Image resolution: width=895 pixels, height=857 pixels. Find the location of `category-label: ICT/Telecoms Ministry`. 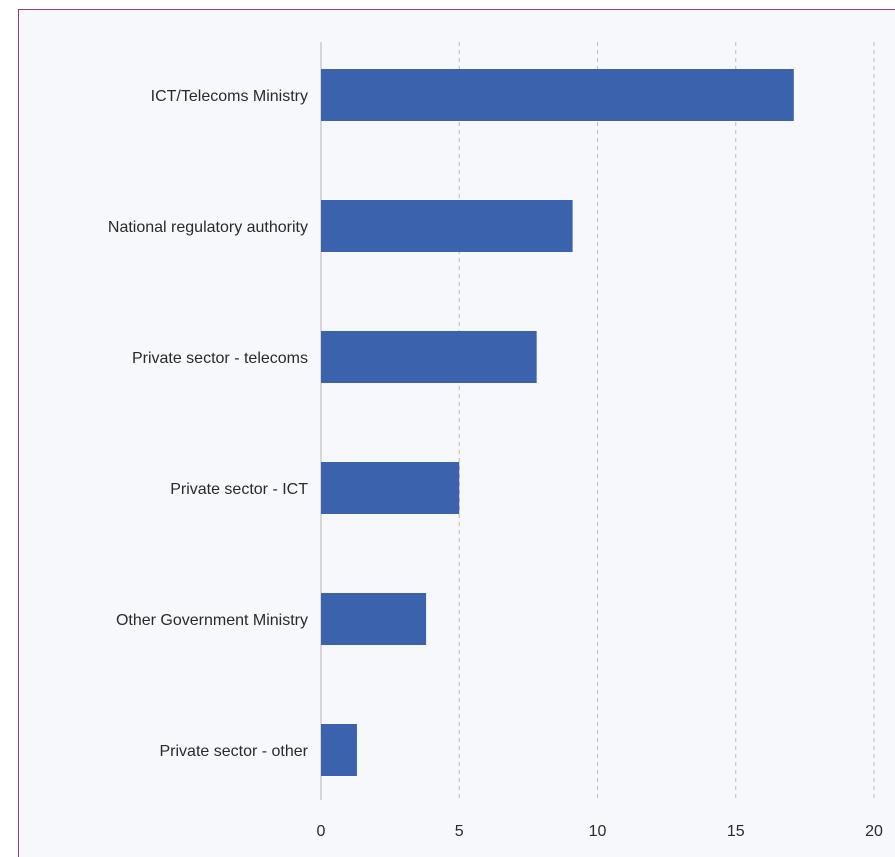

category-label: ICT/Telecoms Ministry is located at coordinates (229, 96).